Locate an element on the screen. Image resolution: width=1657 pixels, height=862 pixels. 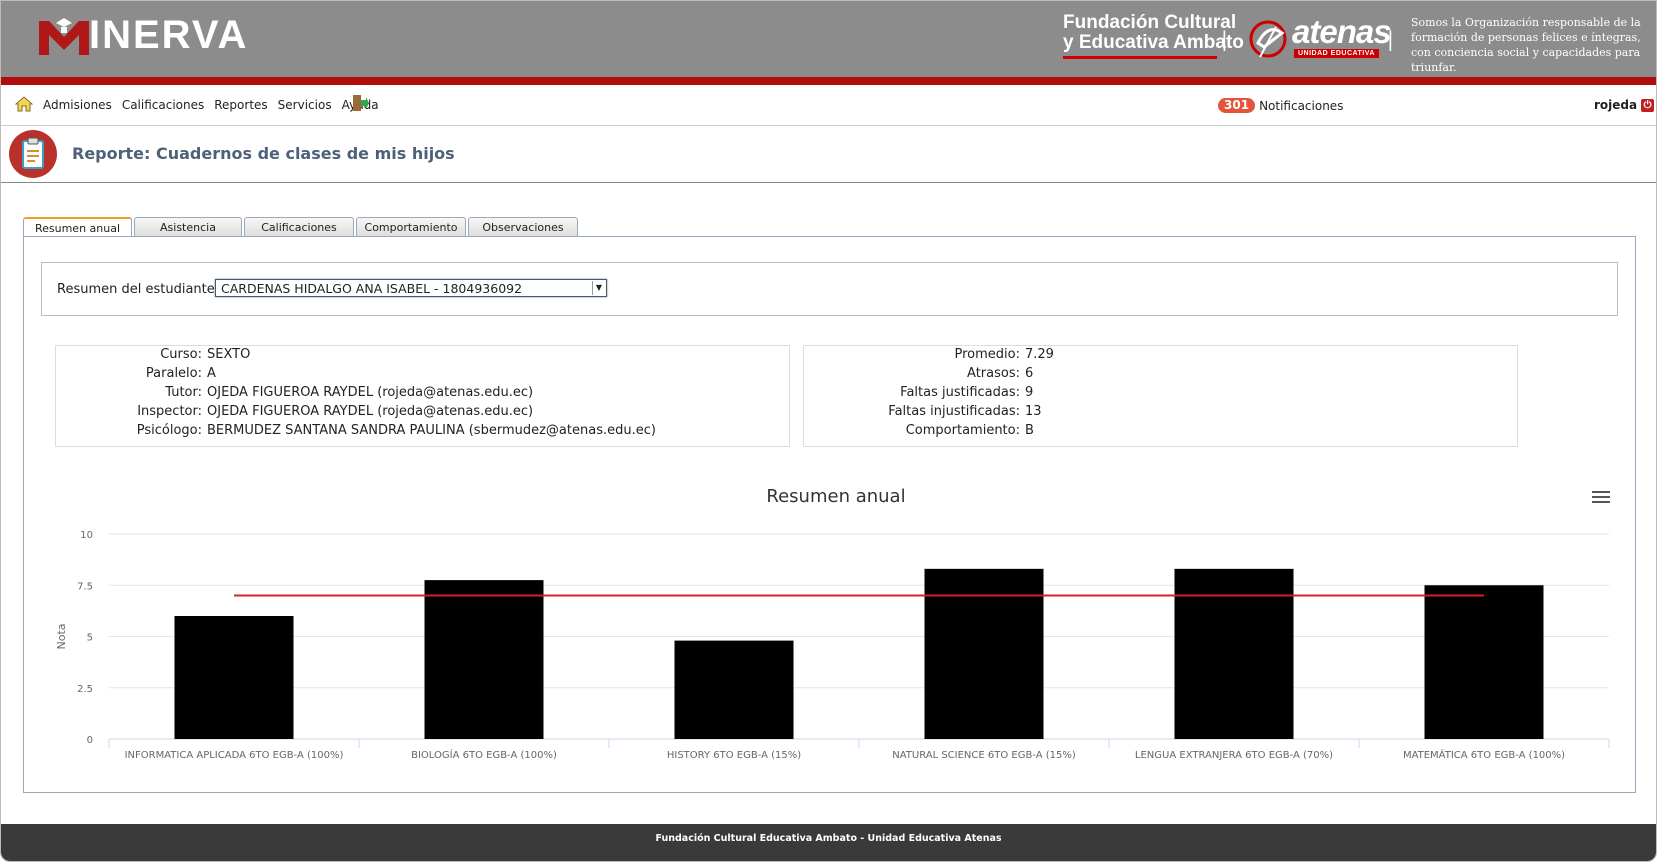
header-red-stripe is located at coordinates (828, 81).